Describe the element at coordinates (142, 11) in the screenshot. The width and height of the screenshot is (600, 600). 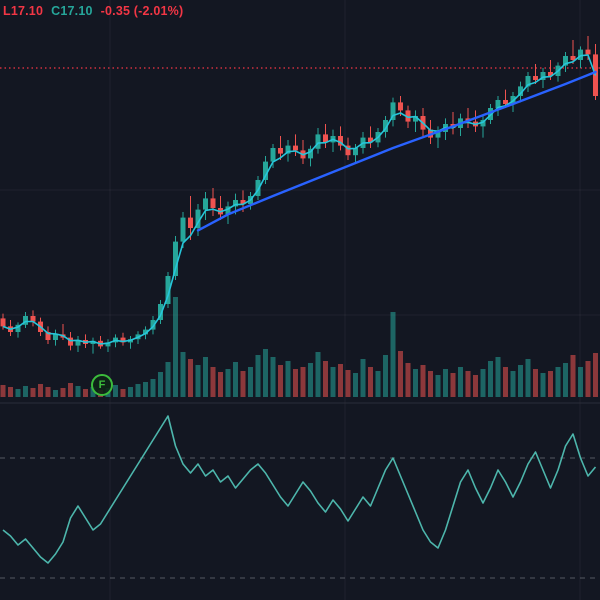
I see `legend-change-value: -0.35 (-2.01%)` at that location.